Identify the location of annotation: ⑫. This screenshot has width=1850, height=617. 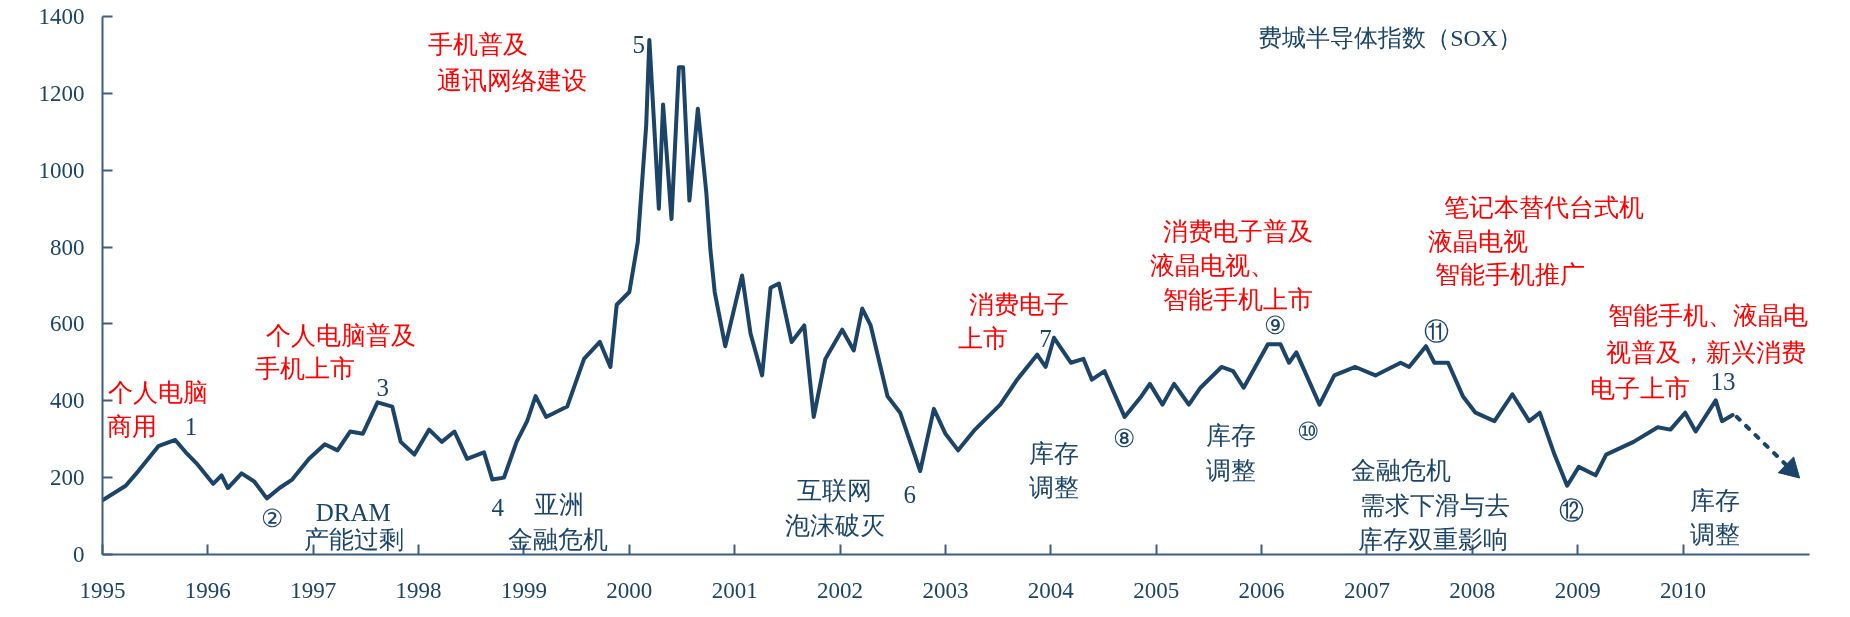
(1571, 510).